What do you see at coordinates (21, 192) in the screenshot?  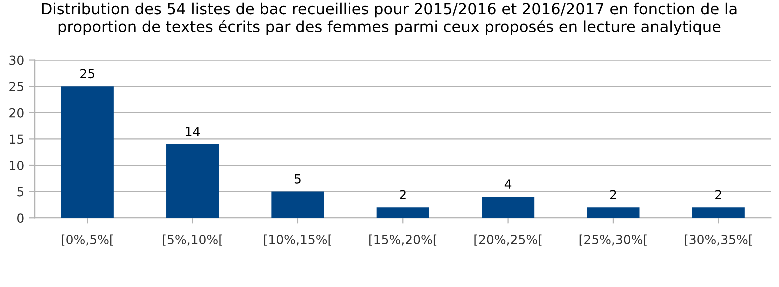 I see `y-tick-label: 5` at bounding box center [21, 192].